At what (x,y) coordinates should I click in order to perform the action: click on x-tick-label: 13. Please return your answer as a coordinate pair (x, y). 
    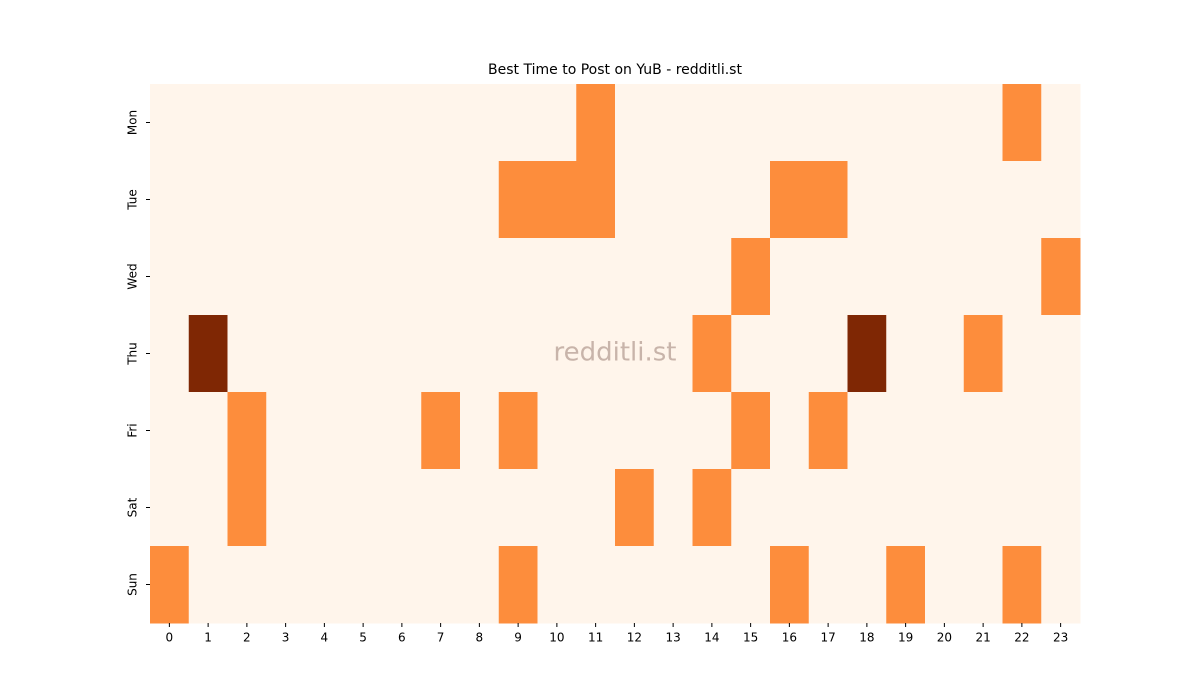
    Looking at the image, I should click on (672, 638).